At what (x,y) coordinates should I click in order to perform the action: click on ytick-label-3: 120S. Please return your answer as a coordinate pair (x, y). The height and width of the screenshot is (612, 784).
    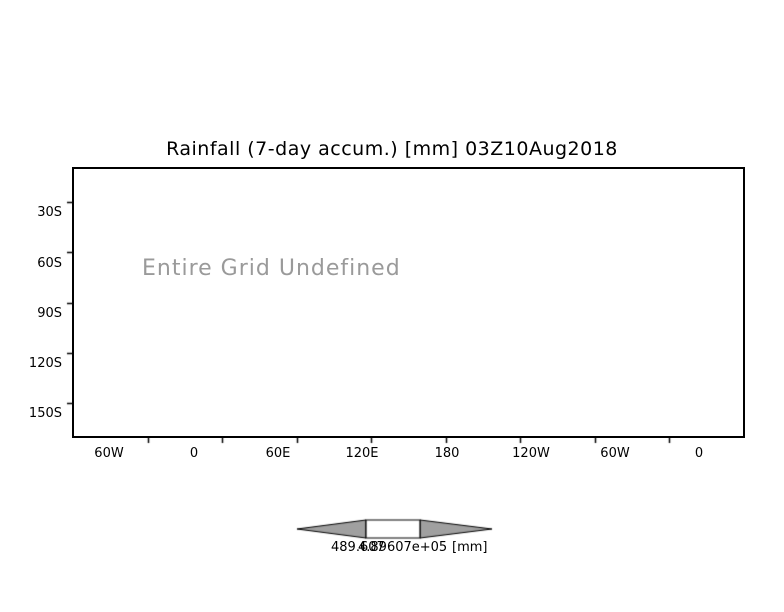
    Looking at the image, I should click on (45, 363).